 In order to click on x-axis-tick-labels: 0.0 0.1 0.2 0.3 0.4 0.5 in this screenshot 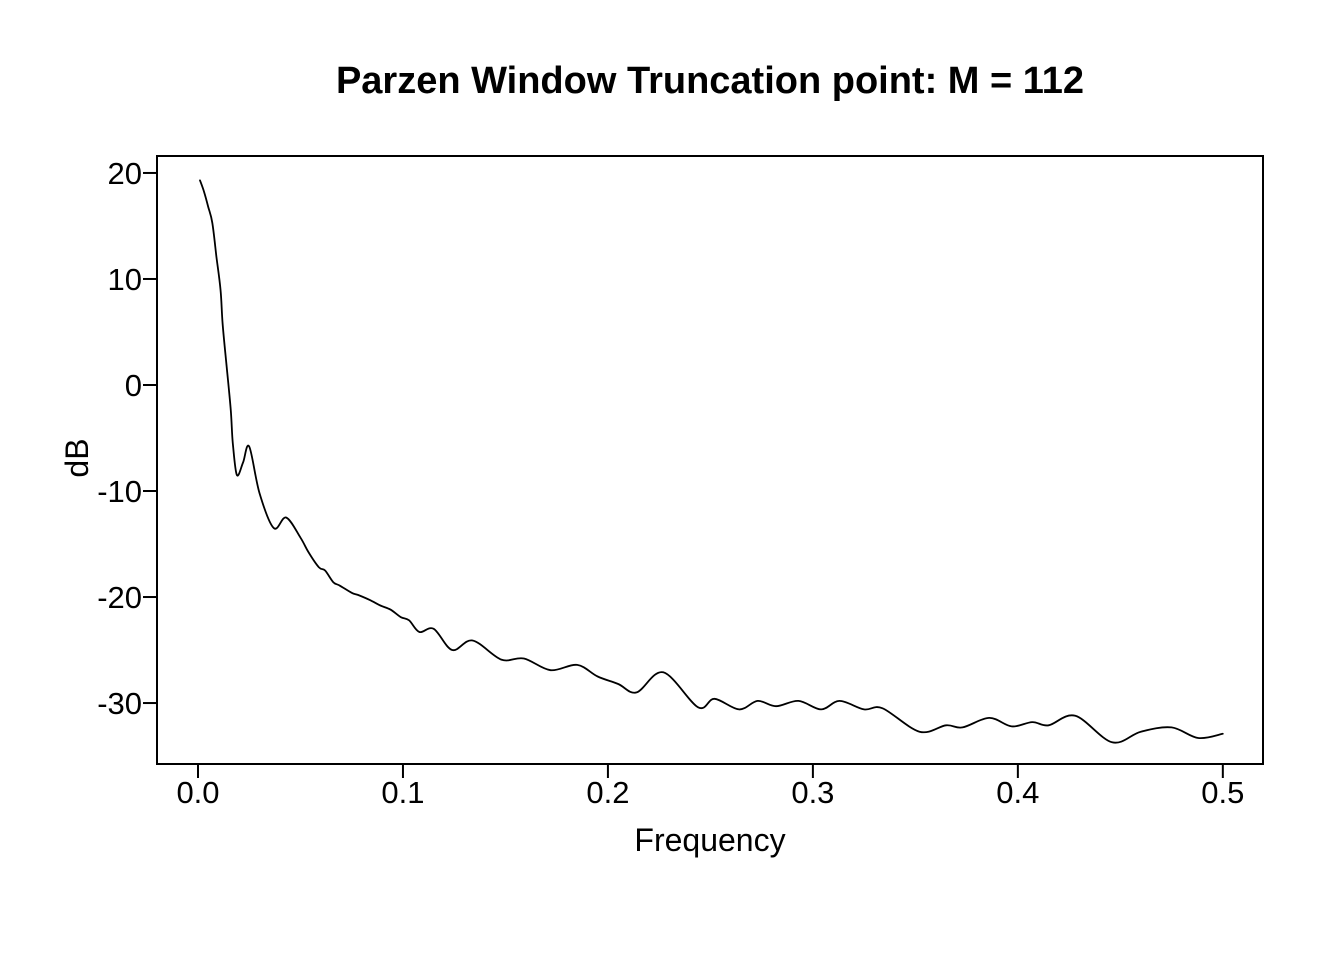, I will do `click(710, 792)`.